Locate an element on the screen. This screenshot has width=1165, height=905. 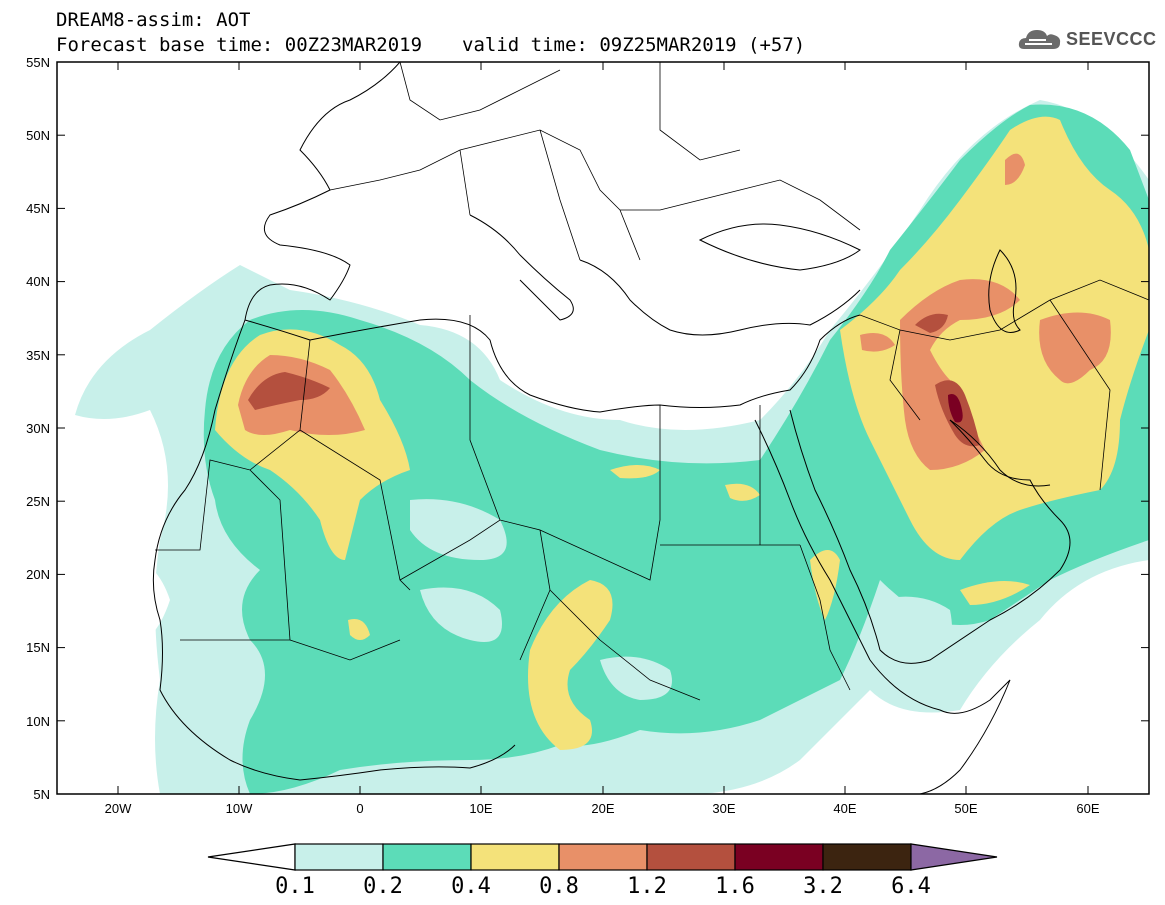
coastline-black-sea is located at coordinates (779, 247).